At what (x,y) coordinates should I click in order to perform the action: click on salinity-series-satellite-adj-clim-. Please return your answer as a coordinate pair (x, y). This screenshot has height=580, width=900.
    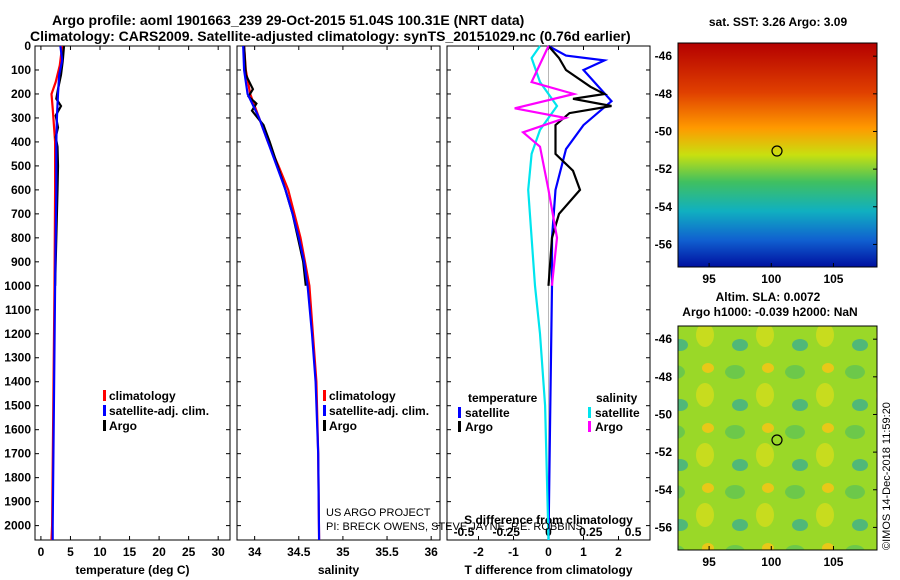
    Looking at the image, I should click on (281, 293).